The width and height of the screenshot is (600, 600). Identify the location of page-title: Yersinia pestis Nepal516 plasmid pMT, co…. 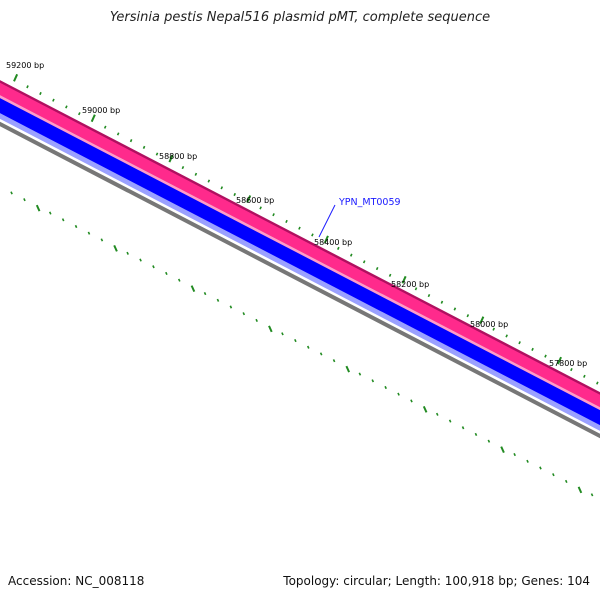
(300, 17).